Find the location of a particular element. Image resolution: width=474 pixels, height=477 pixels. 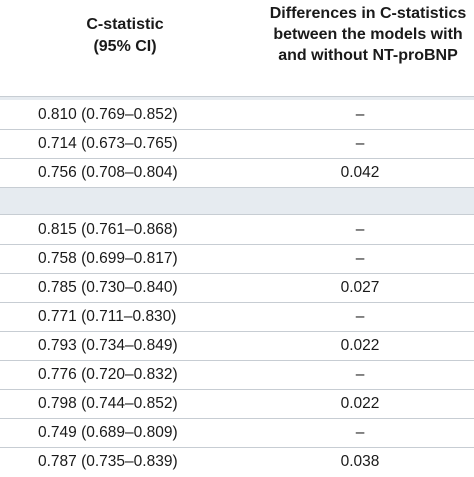

table-row: 0.787 (0.735–0.839) 0.038 is located at coordinates (237, 462).